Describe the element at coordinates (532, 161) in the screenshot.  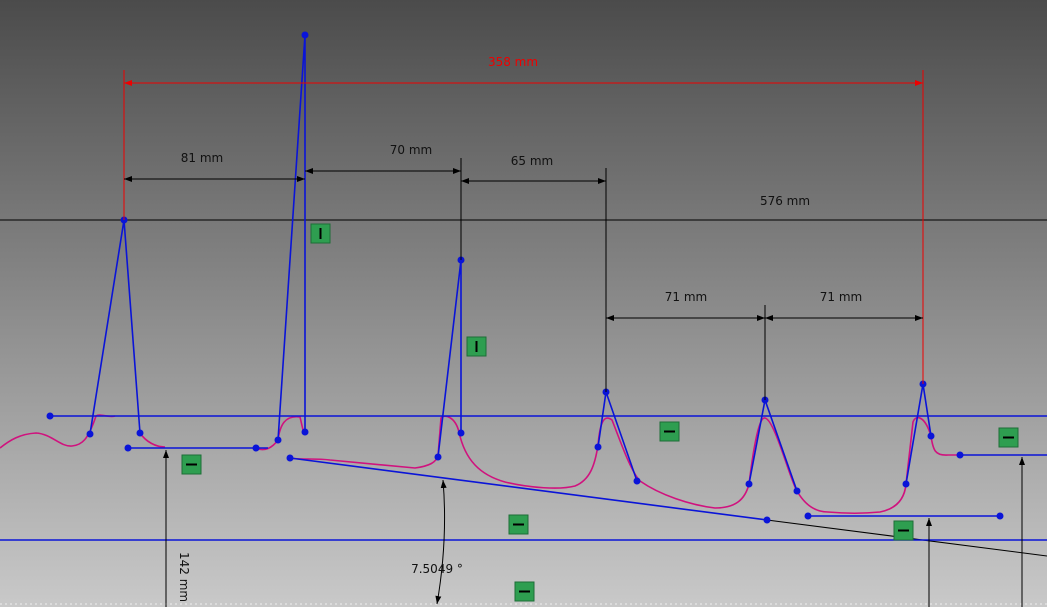
I see `dimension-label: 65 mm` at that location.